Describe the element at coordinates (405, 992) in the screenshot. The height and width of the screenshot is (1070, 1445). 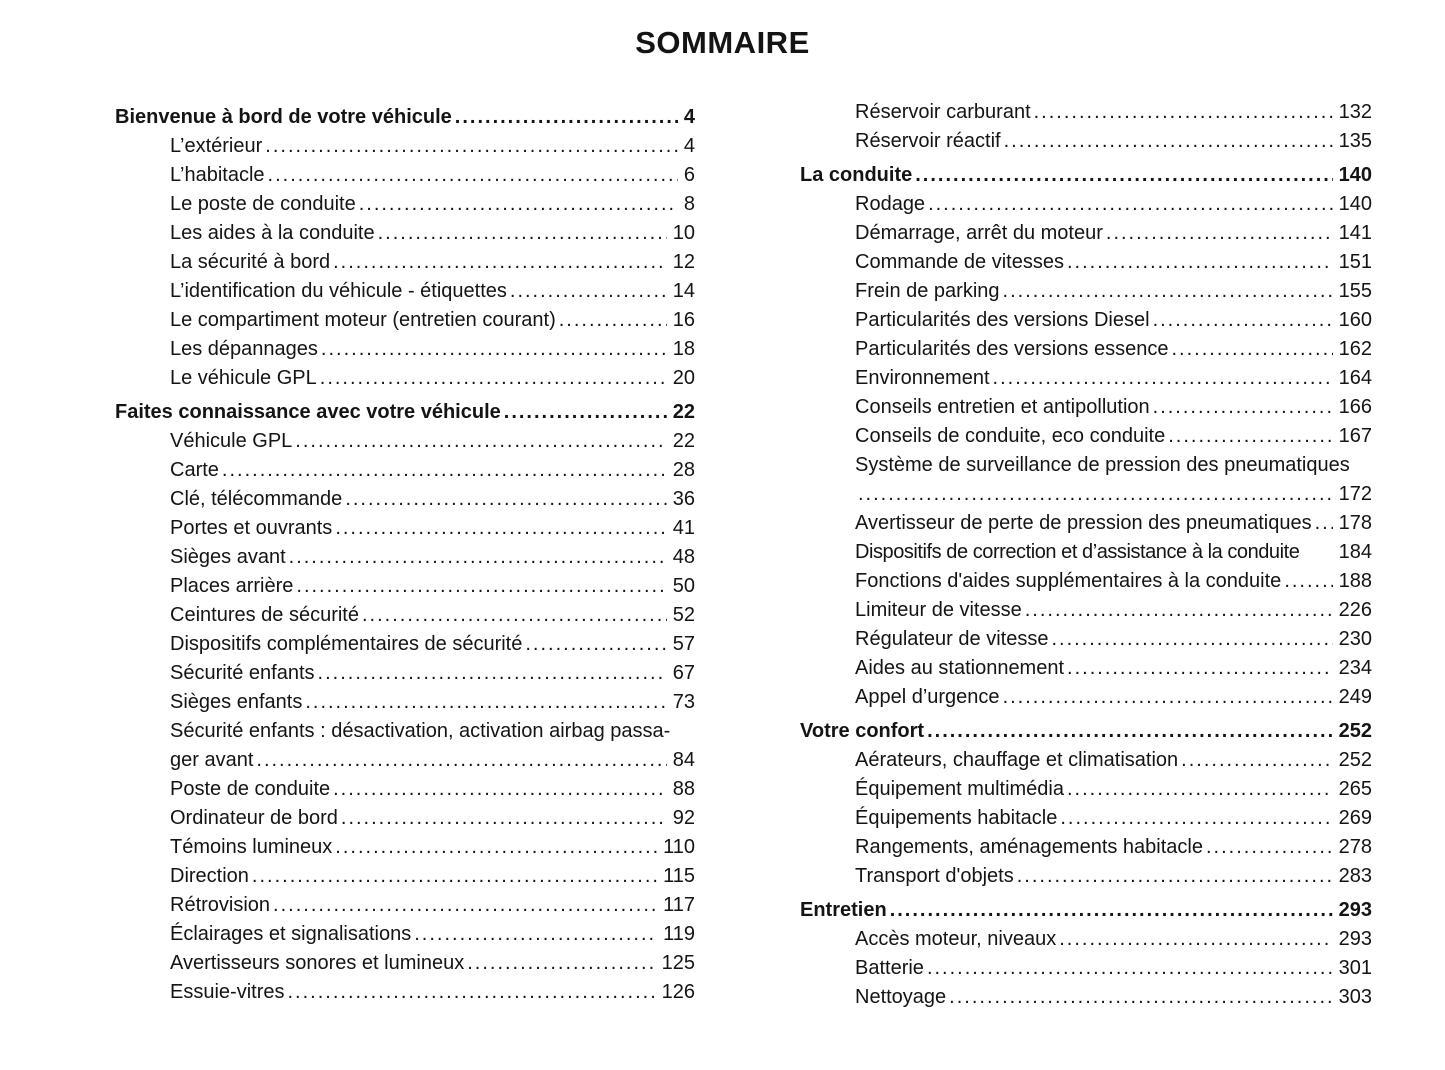
I see `toc-entry-row: Essuie-vitres 126` at that location.